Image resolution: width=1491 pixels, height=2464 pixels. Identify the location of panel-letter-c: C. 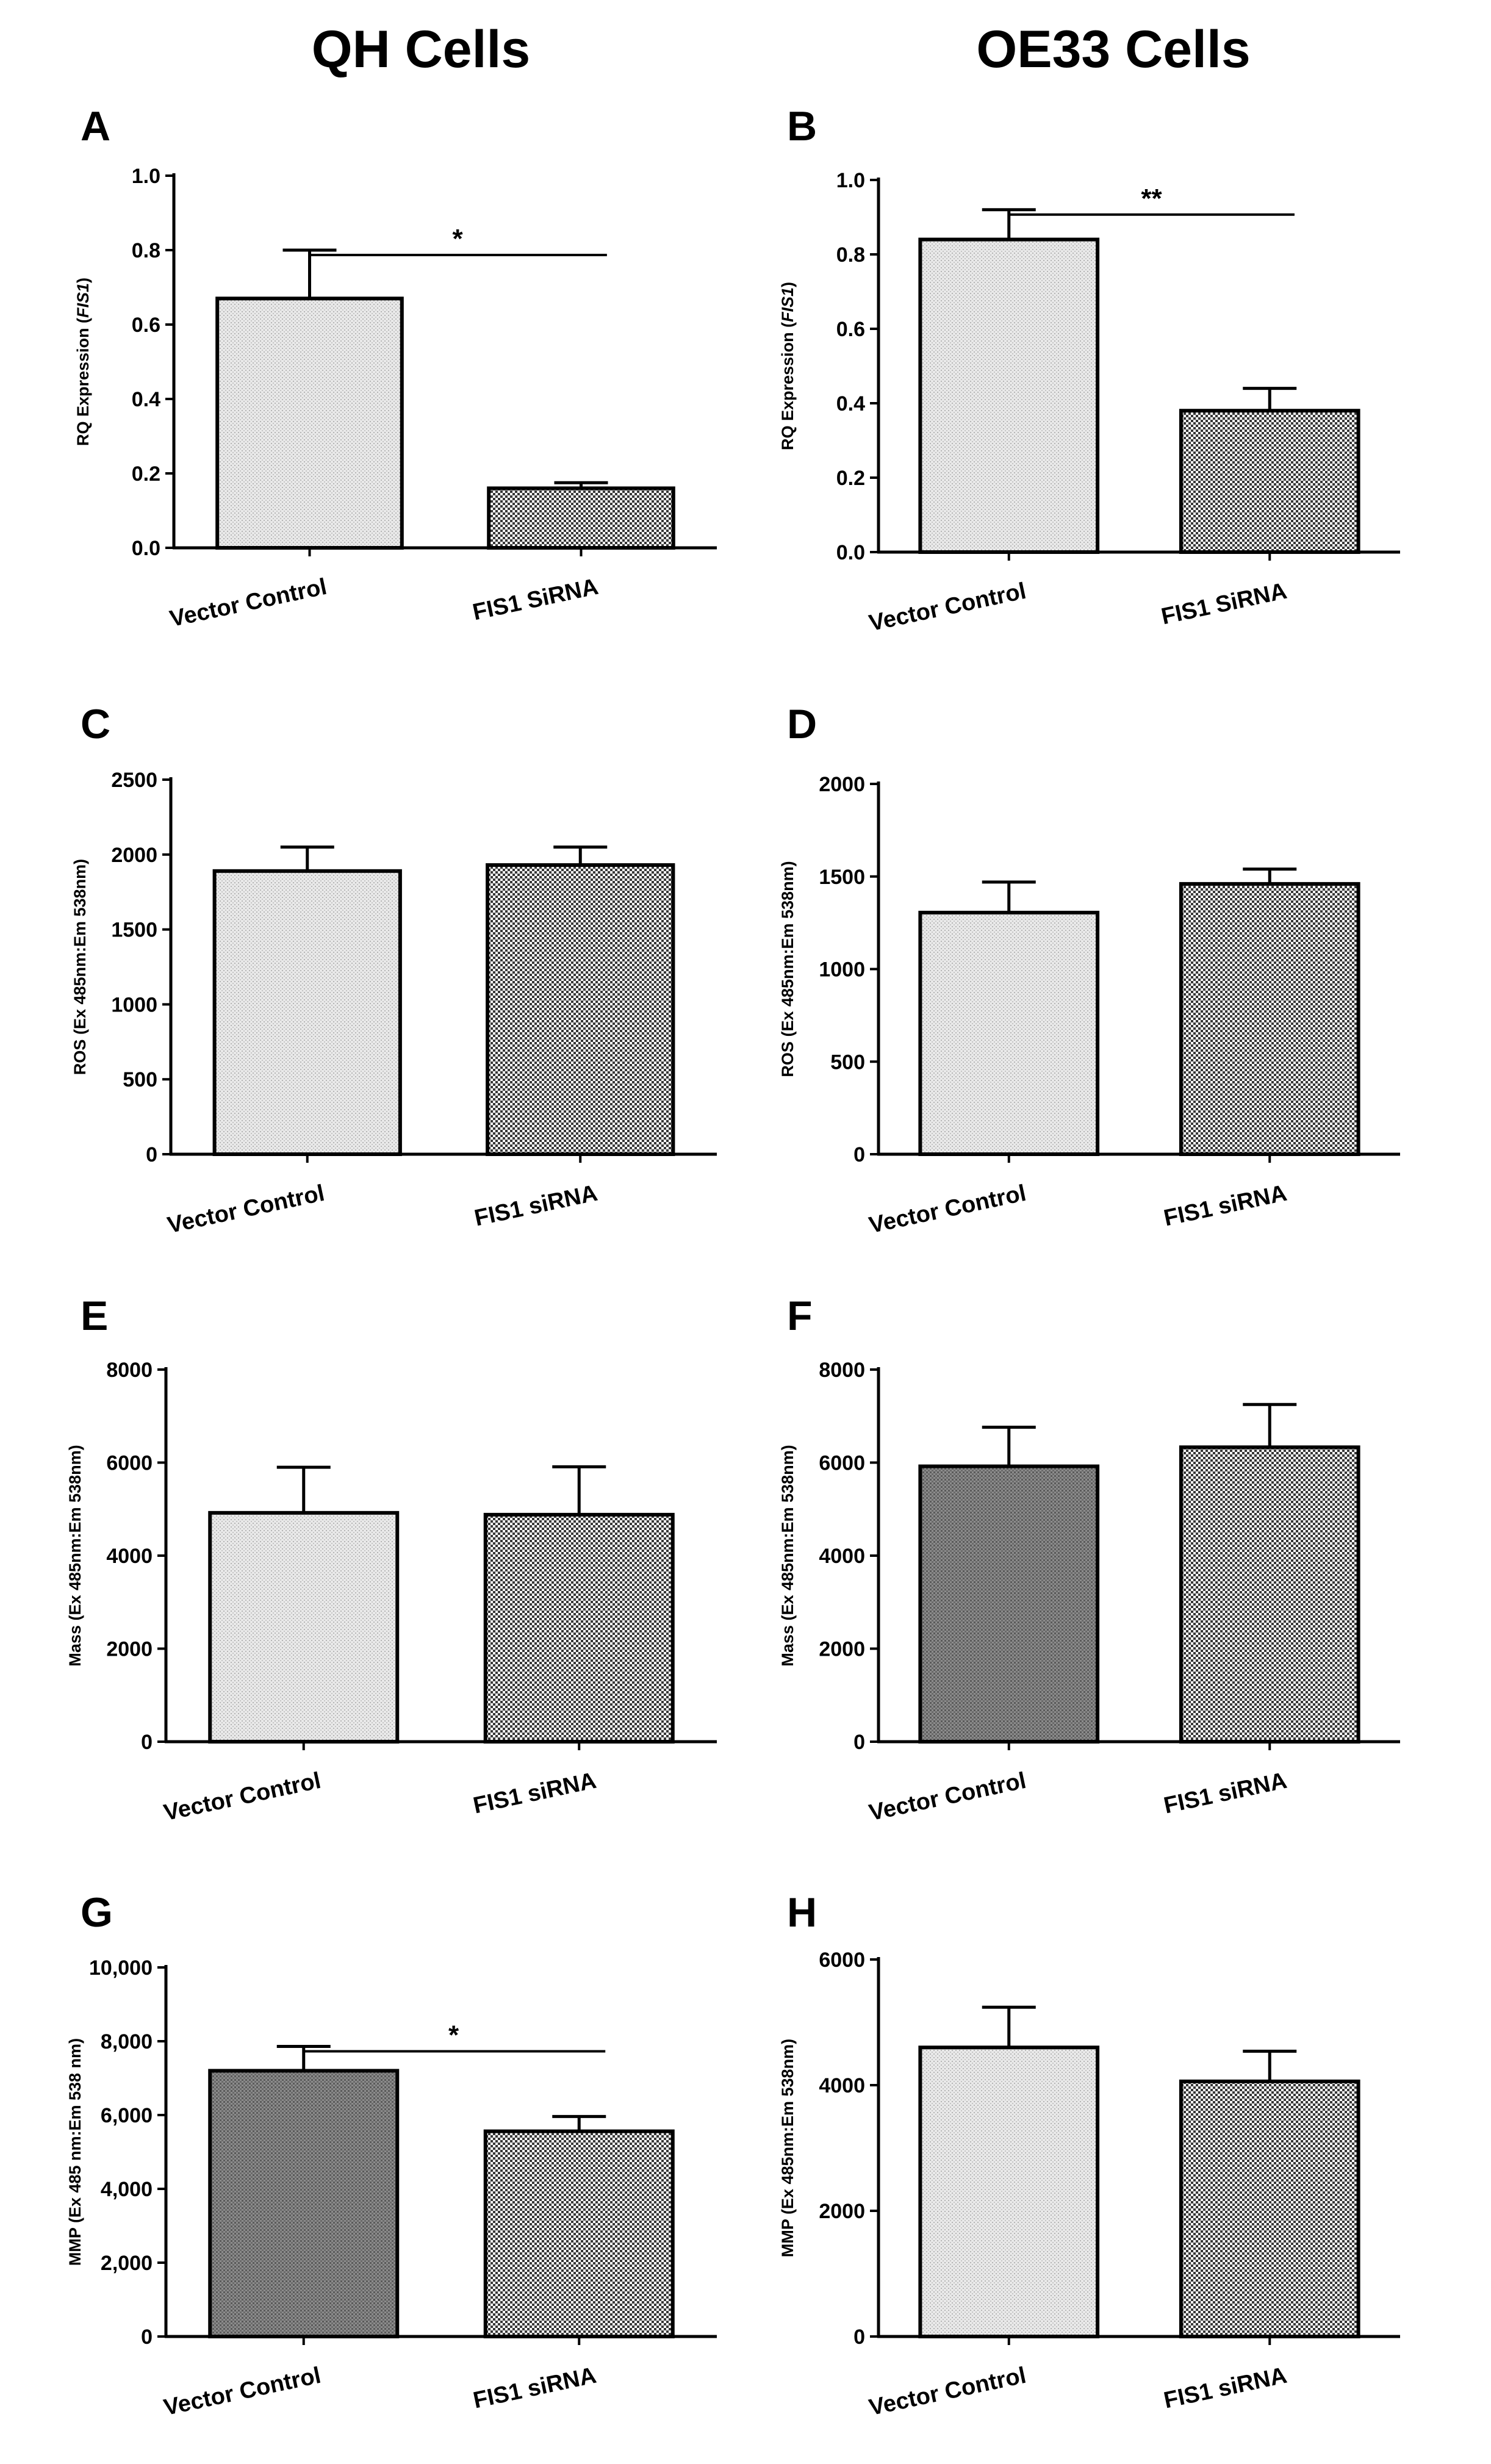
(95, 724).